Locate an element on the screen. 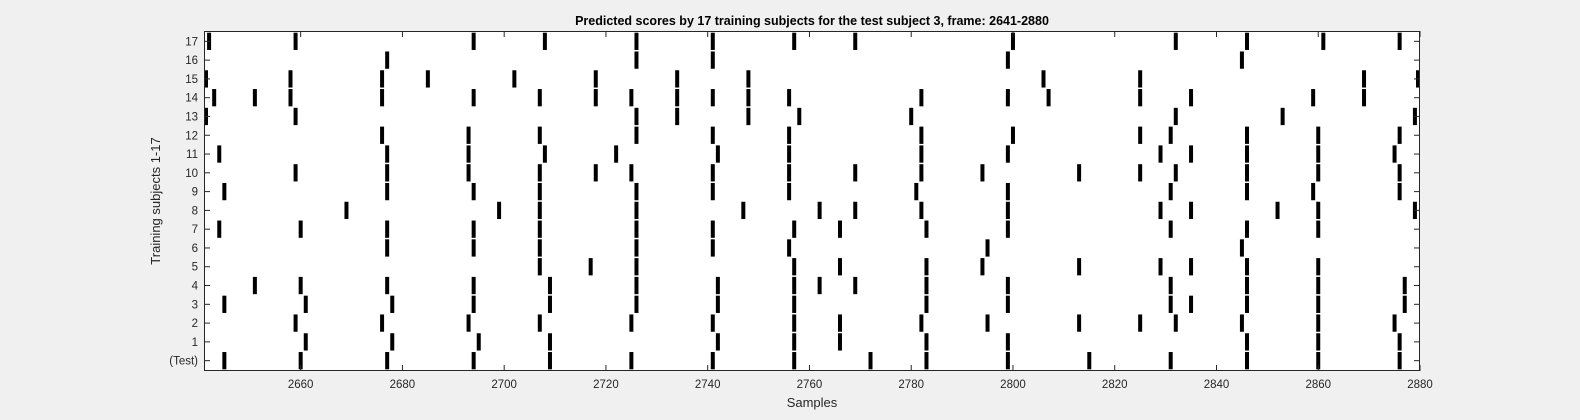  y-tick-label: 17 is located at coordinates (191, 42).